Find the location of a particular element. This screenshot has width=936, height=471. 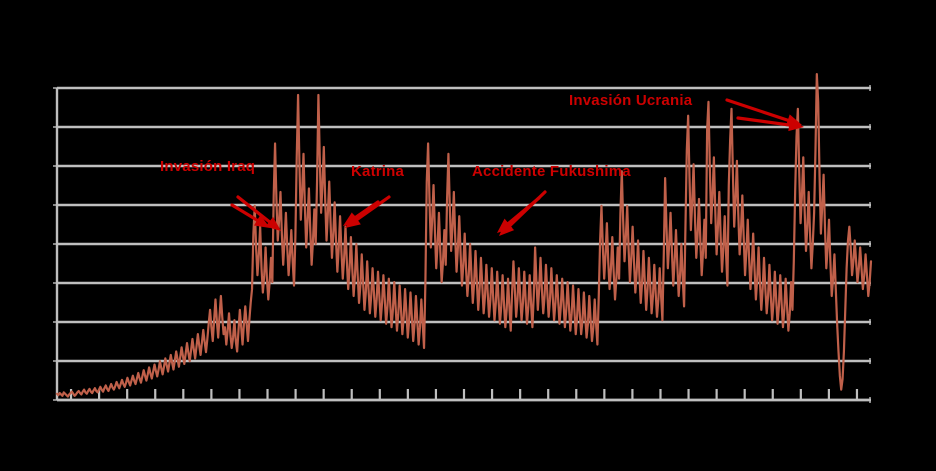

annotation-label-iraq: Invasión Iraq is located at coordinates (208, 166).